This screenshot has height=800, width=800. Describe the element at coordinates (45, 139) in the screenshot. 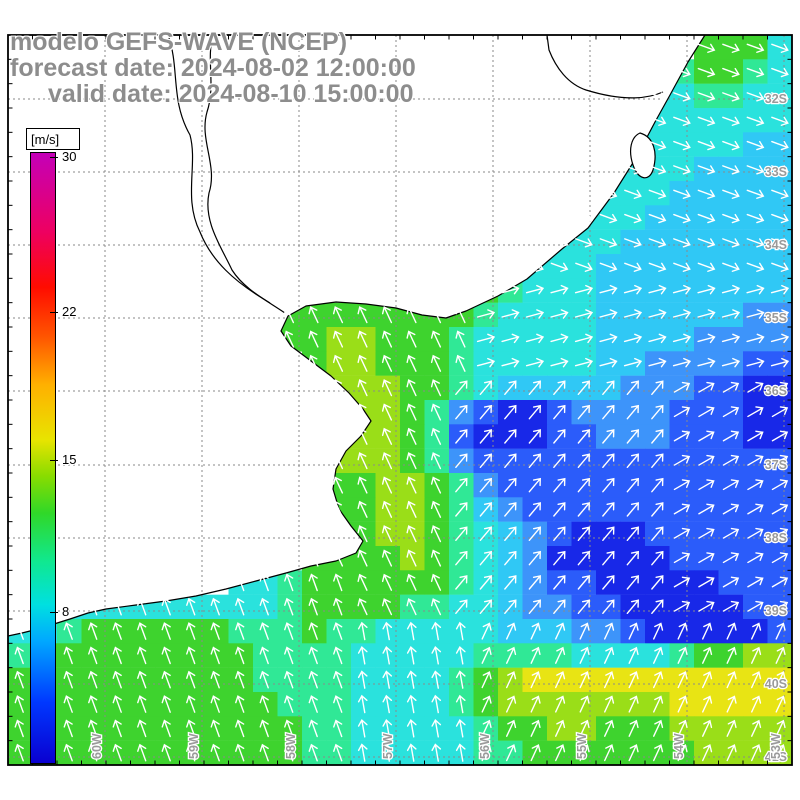

I see `colorbar-unit-label: [m/s]` at that location.